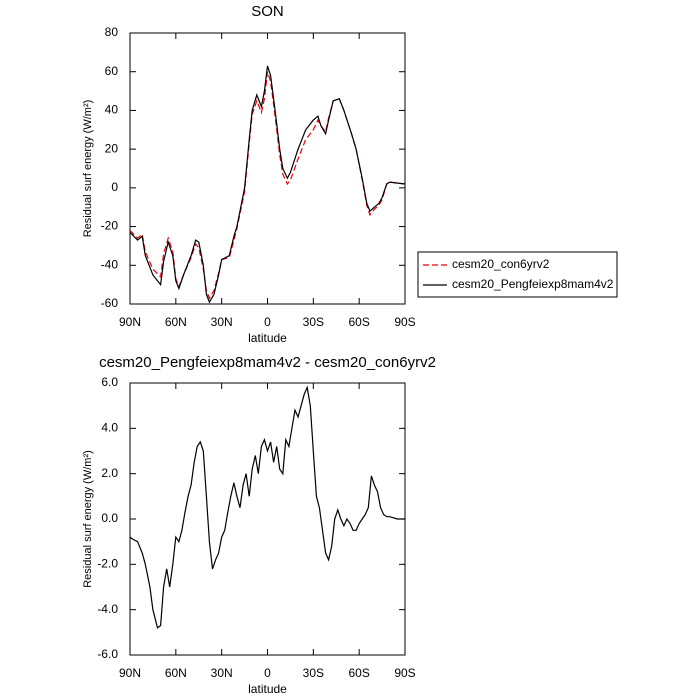  I want to click on legend-label: cesm20_con6yrv2, so click(501, 264).